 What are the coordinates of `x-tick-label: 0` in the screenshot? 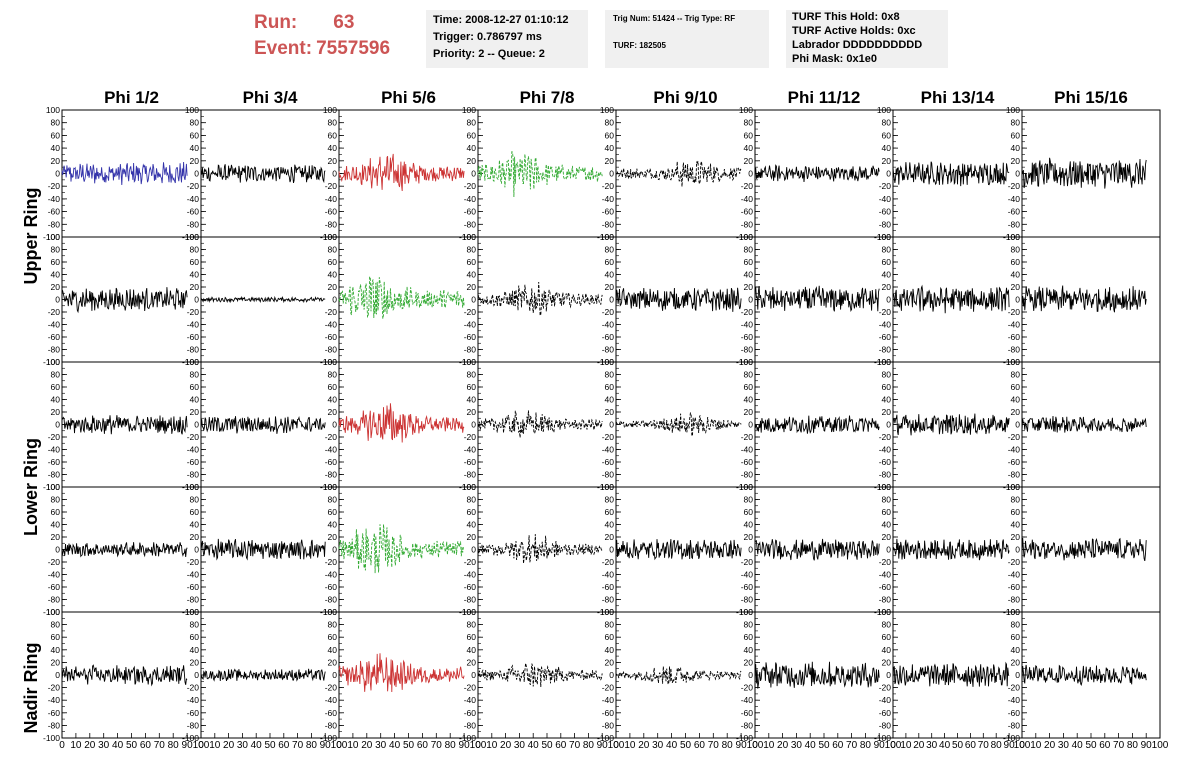 It's located at (1022, 745).